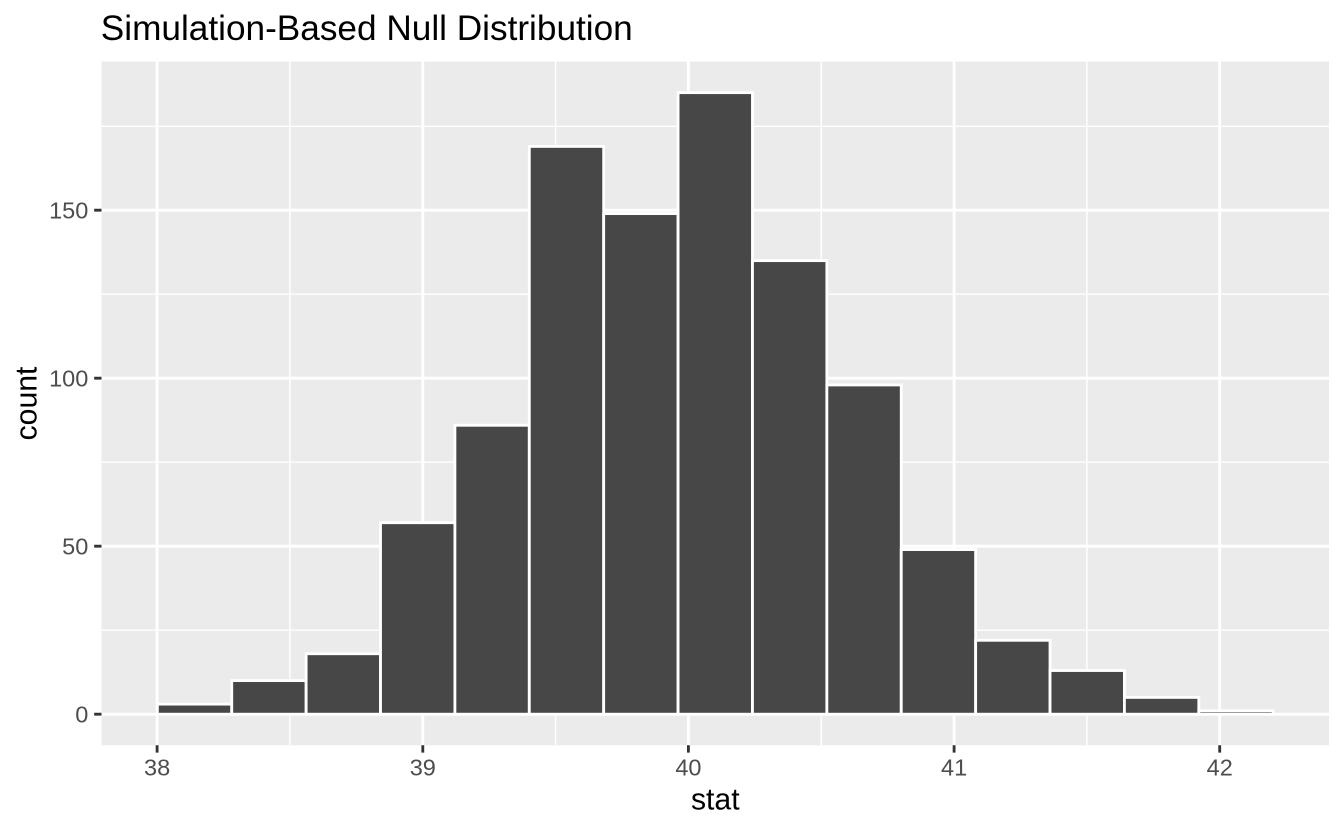 This screenshot has height=830, width=1344. Describe the element at coordinates (715, 800) in the screenshot. I see `svg-text: stat` at that location.